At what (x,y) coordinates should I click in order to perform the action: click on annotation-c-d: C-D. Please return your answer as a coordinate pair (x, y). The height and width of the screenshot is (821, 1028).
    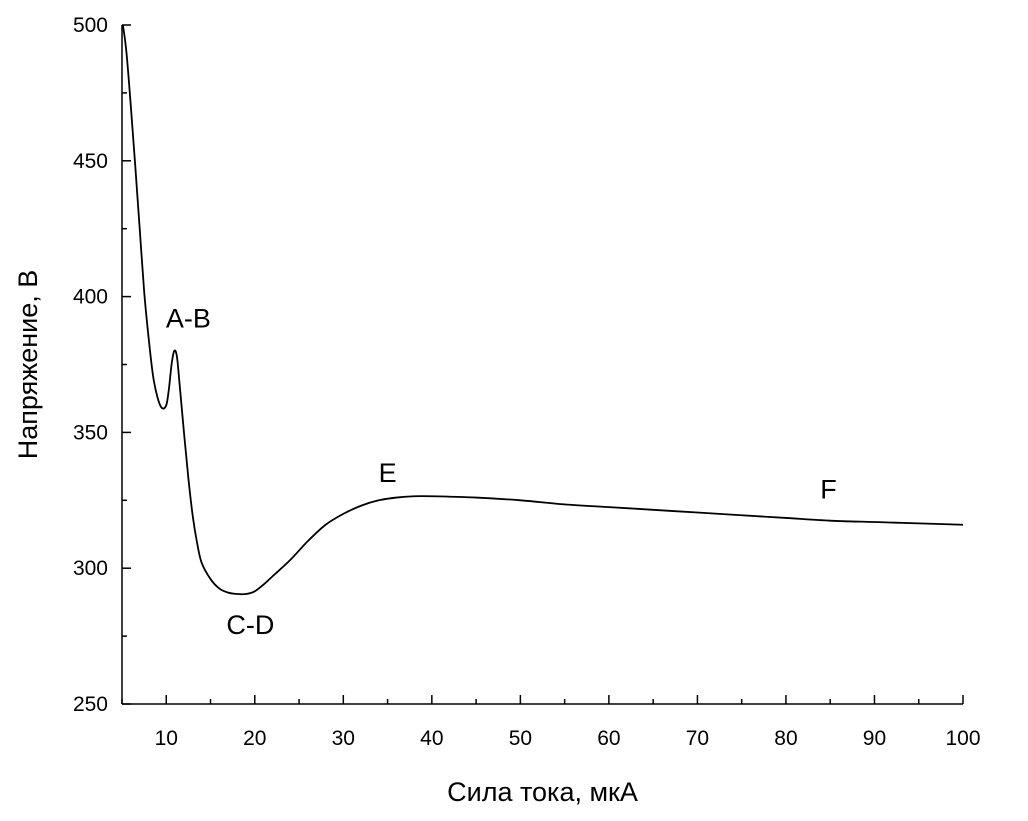
    Looking at the image, I should click on (250, 625).